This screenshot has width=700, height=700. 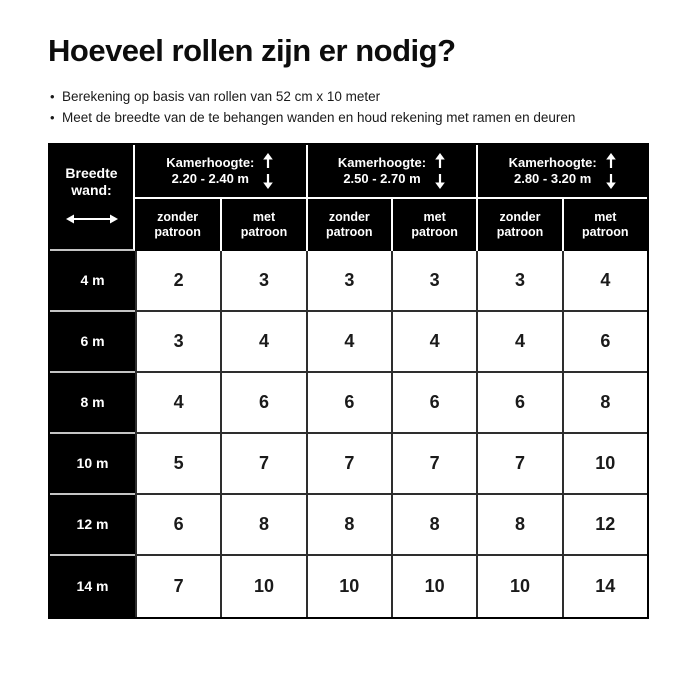 What do you see at coordinates (552, 178) in the screenshot?
I see `group-range: 2.80 - 3.20 m` at bounding box center [552, 178].